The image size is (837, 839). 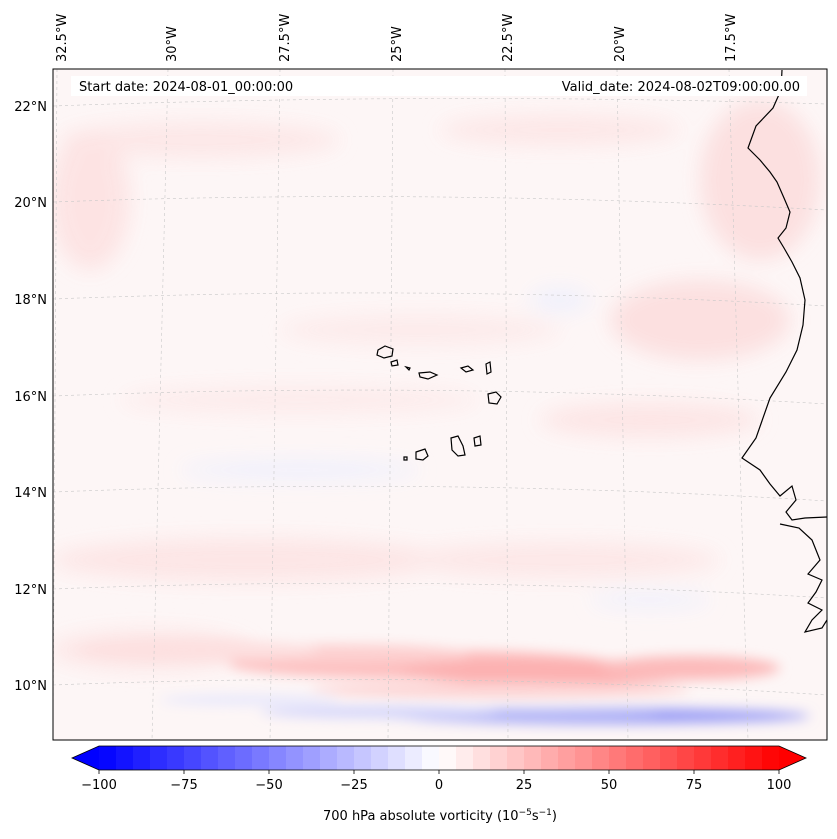 What do you see at coordinates (62, 38) in the screenshot?
I see `lon-label: 32.5°W` at bounding box center [62, 38].